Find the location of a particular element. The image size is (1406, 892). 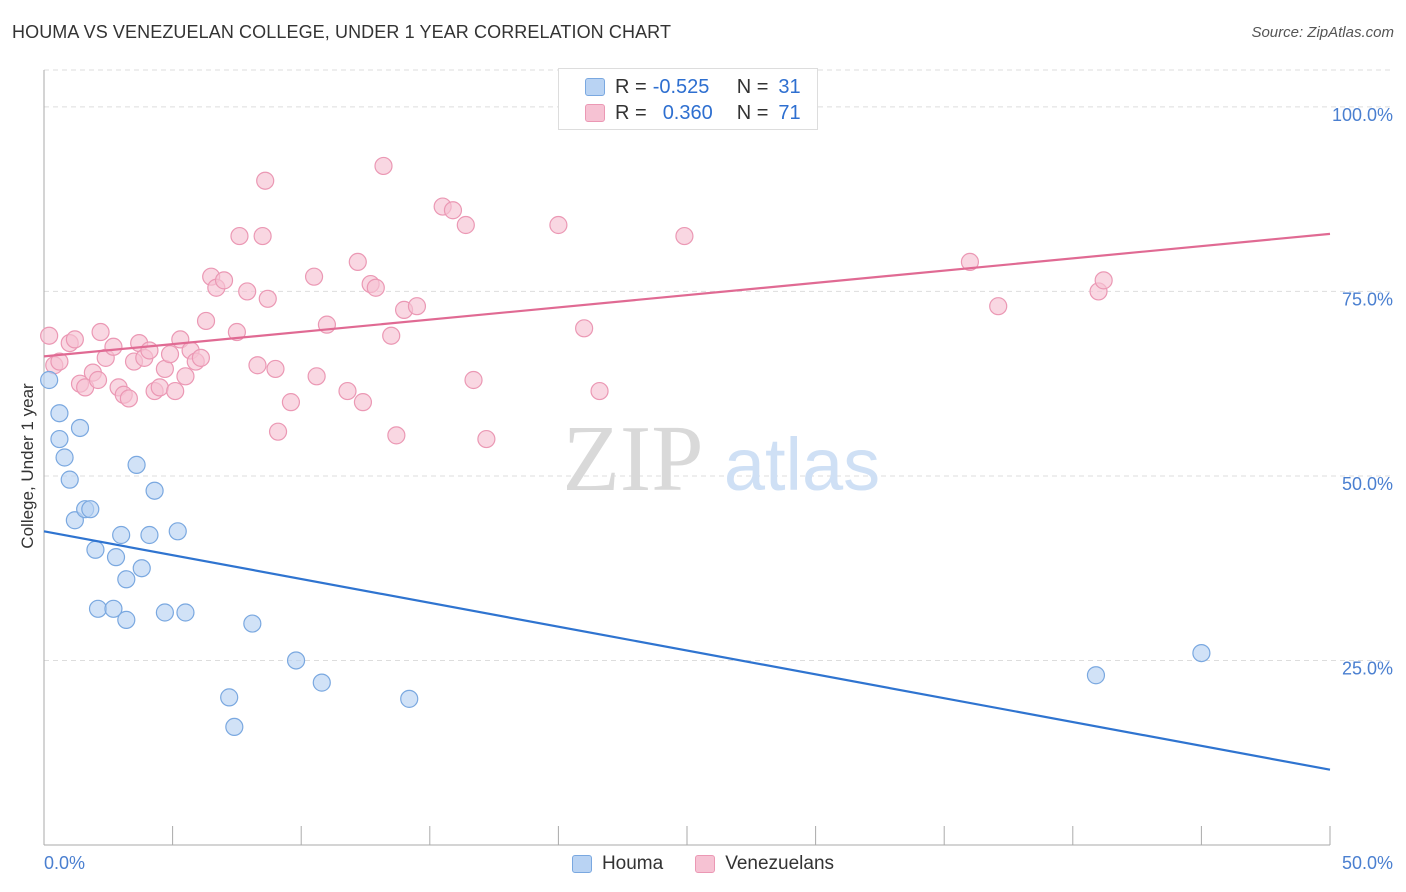

y-tick-label: 50.0% is located at coordinates (1367, 484).